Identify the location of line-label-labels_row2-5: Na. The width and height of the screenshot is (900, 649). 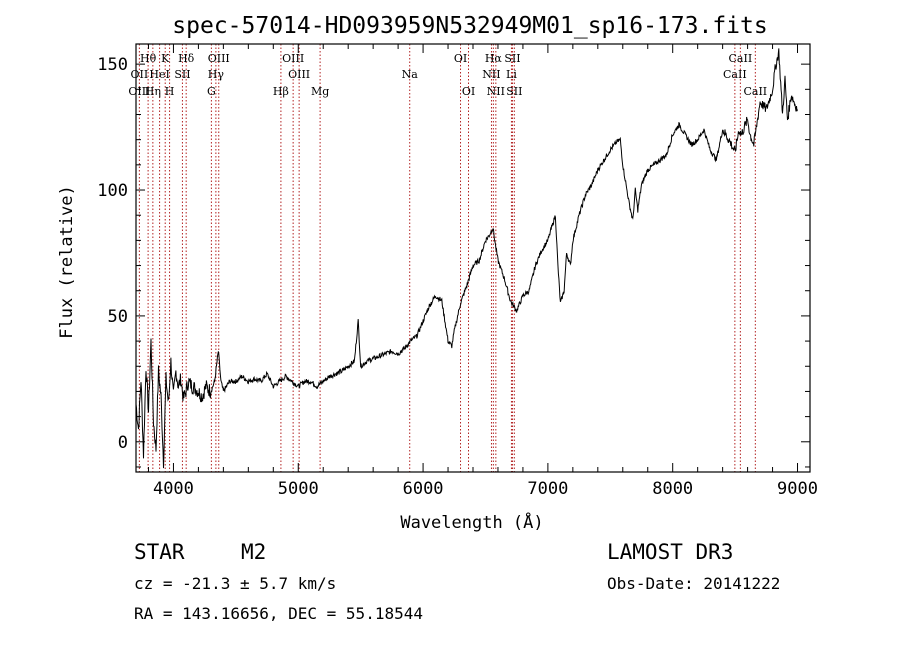
(410, 74).